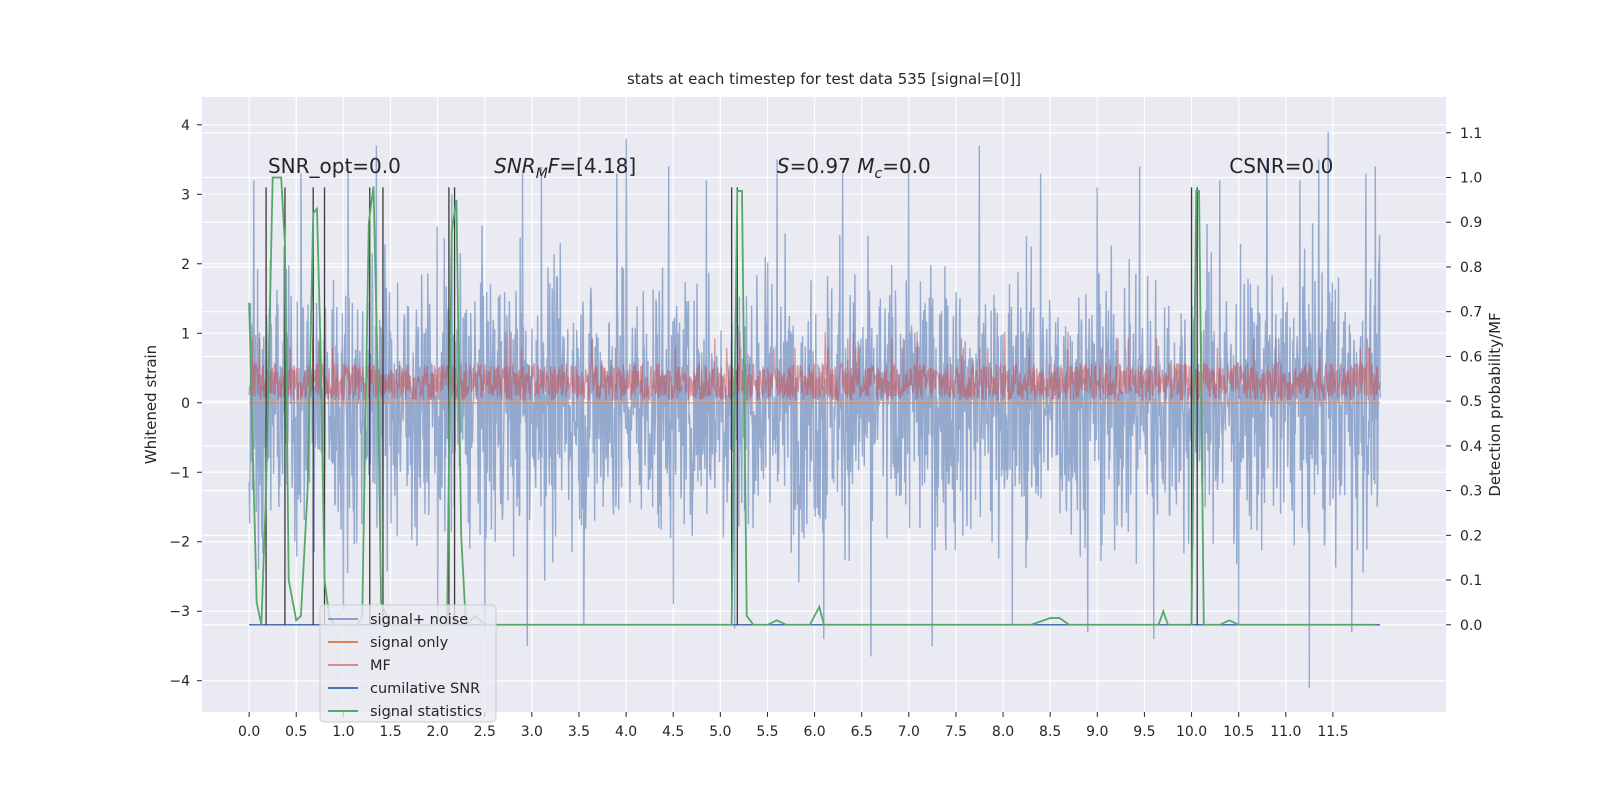 The width and height of the screenshot is (1600, 800). Describe the element at coordinates (673, 732) in the screenshot. I see `x-tick-label-9: 4.5` at that location.